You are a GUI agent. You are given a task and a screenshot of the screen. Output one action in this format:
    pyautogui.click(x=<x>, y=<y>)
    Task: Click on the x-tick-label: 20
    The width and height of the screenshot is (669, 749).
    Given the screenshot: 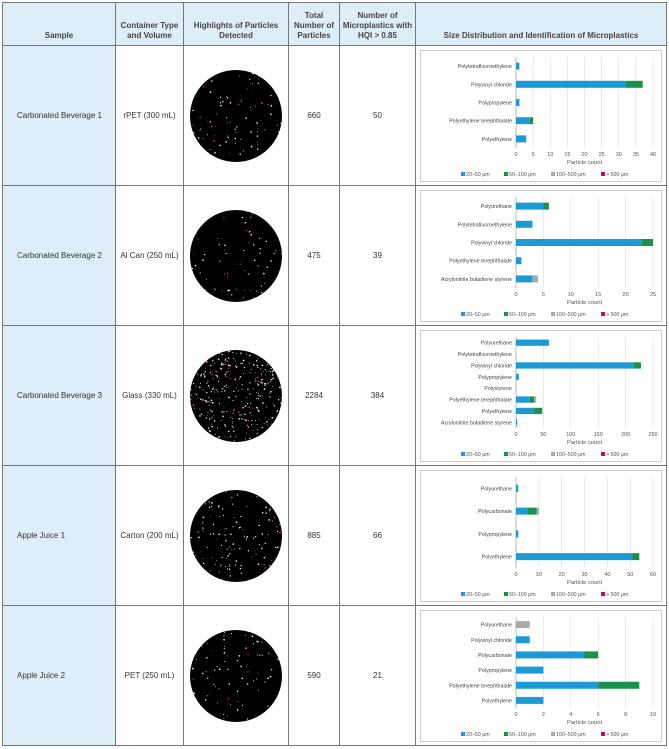 What is the action you would take?
    pyautogui.click(x=562, y=575)
    